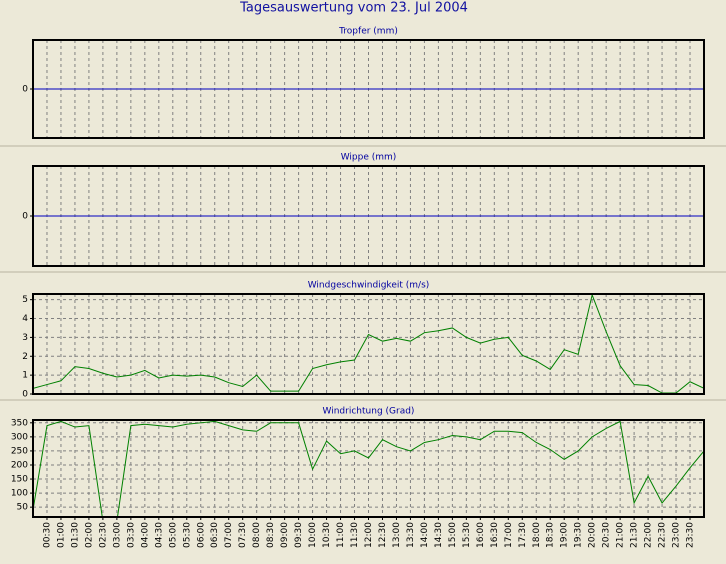 The height and width of the screenshot is (564, 726). I want to click on y-tick-label: 200, so click(19, 465).